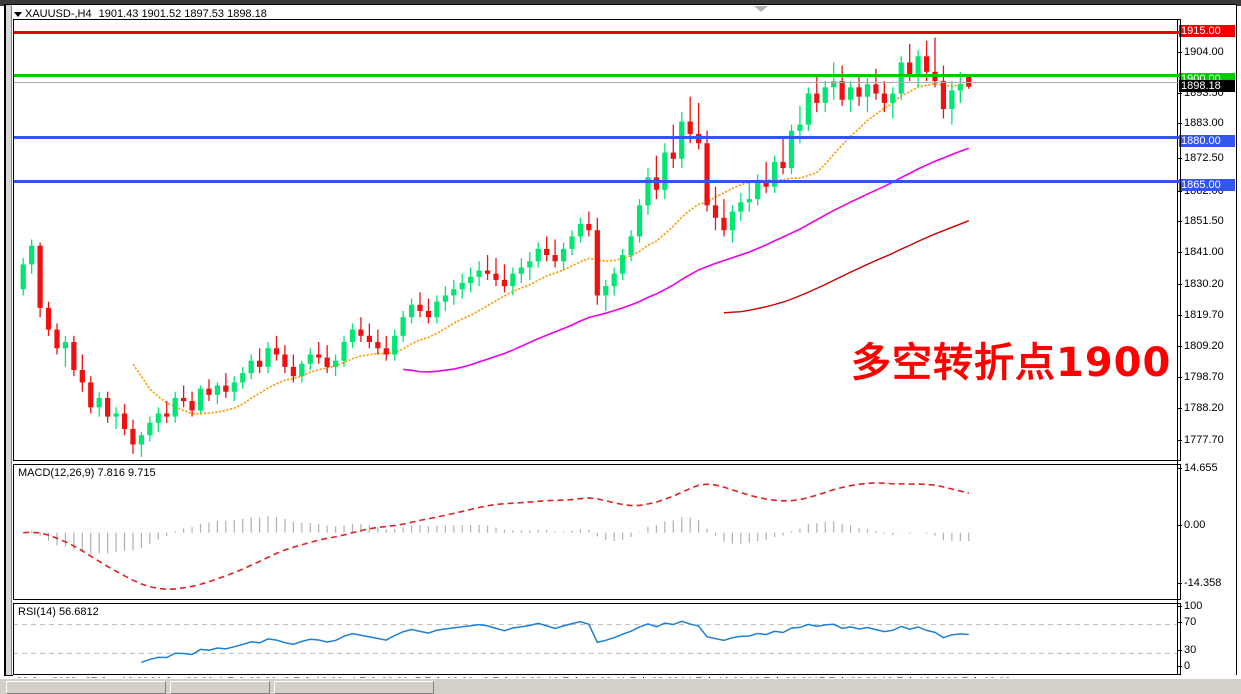 Image resolution: width=1241 pixels, height=694 pixels. Describe the element at coordinates (1207, 185) in the screenshot. I see `price-label-1865-00: 1865.00` at that location.